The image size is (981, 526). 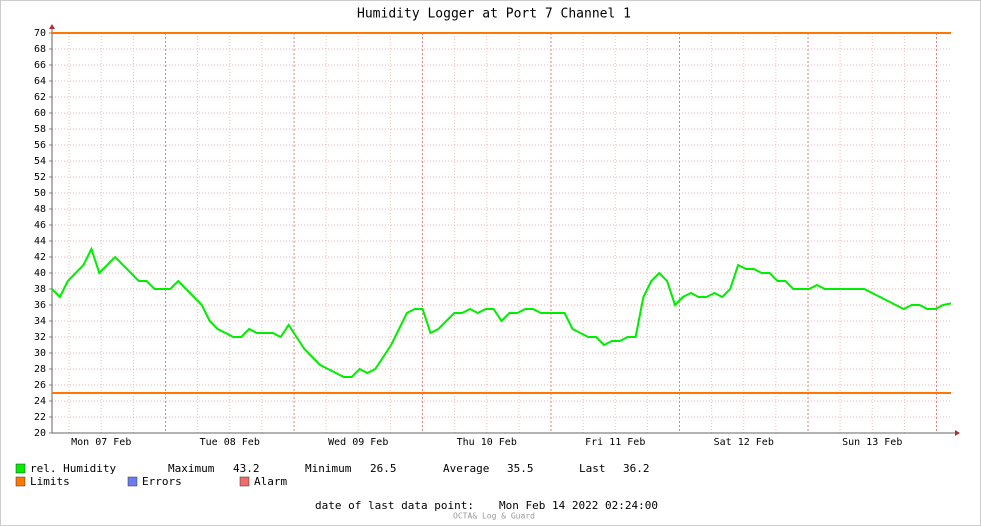 What do you see at coordinates (578, 505) in the screenshot?
I see `last-point-date: Mon Feb 14 2022 02:24:00` at bounding box center [578, 505].